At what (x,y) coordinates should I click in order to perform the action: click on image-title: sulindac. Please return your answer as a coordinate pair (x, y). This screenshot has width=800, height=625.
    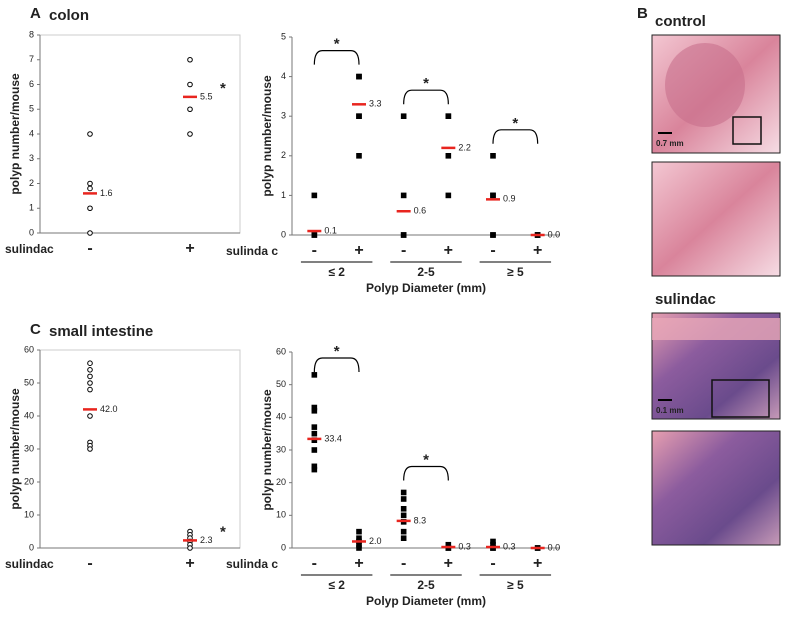
    Looking at the image, I should click on (685, 299).